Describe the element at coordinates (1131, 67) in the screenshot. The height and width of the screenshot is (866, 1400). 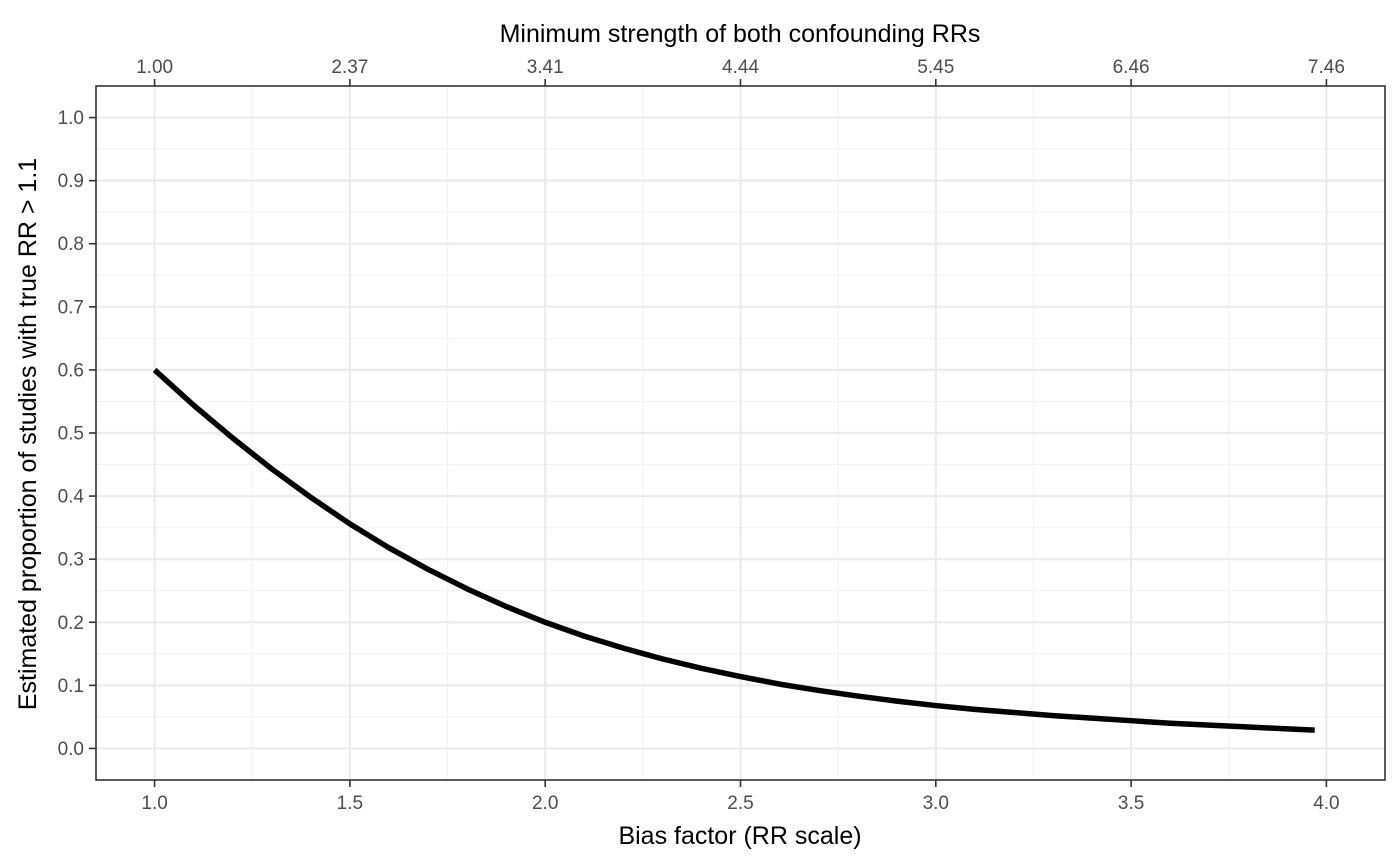
I see `x2-tick-label: 6.46` at that location.